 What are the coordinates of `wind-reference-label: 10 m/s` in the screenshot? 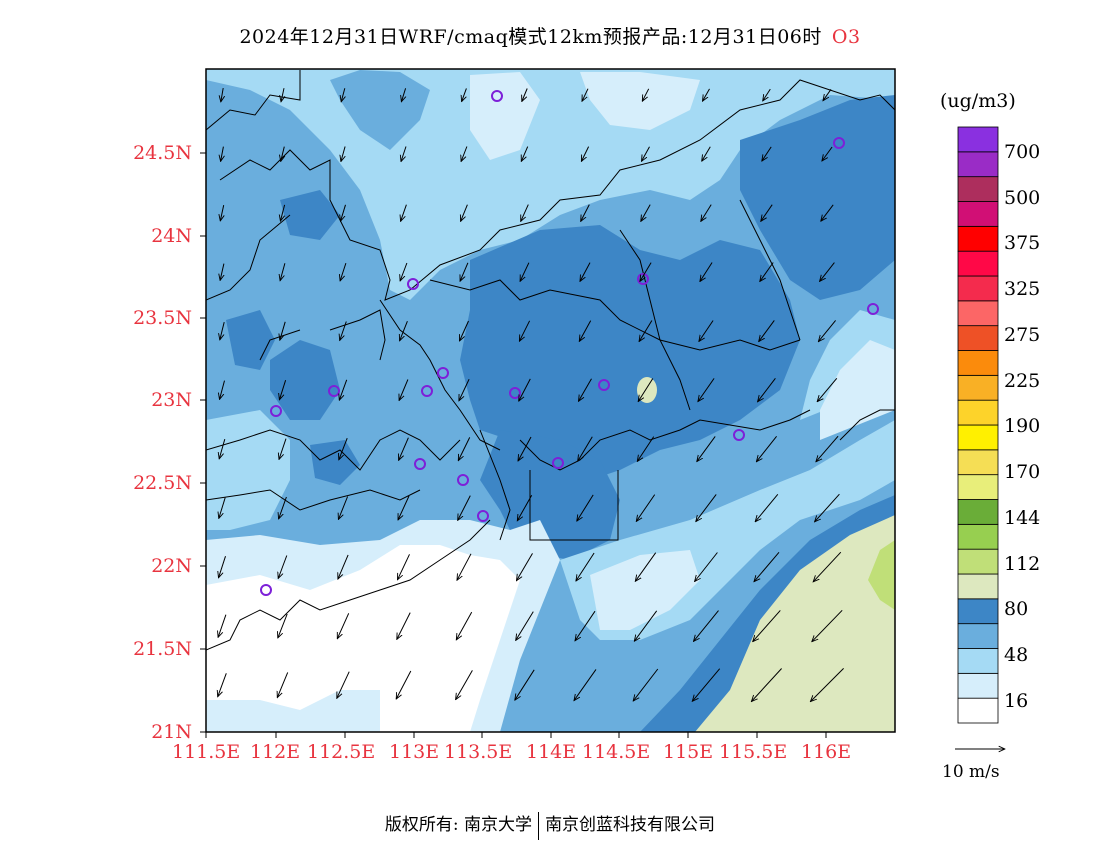 It's located at (971, 772).